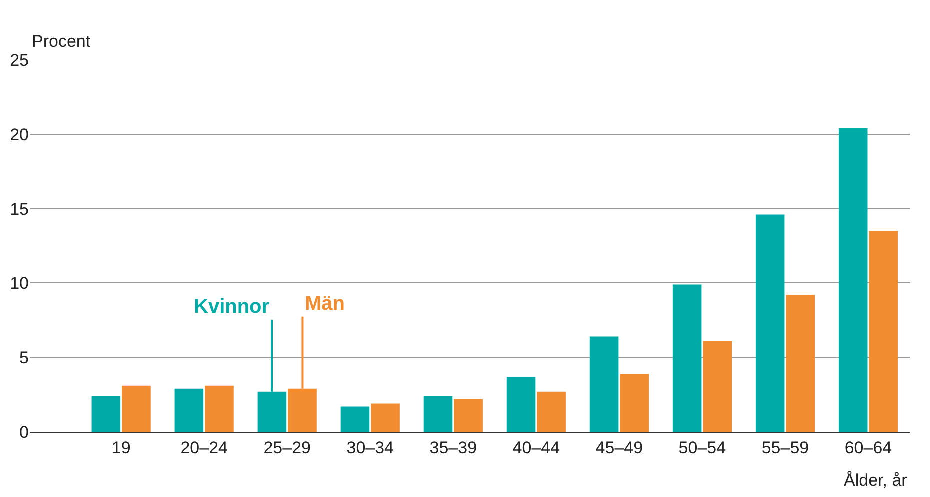 The image size is (930, 497). I want to click on y-tick-label: 0, so click(24, 432).